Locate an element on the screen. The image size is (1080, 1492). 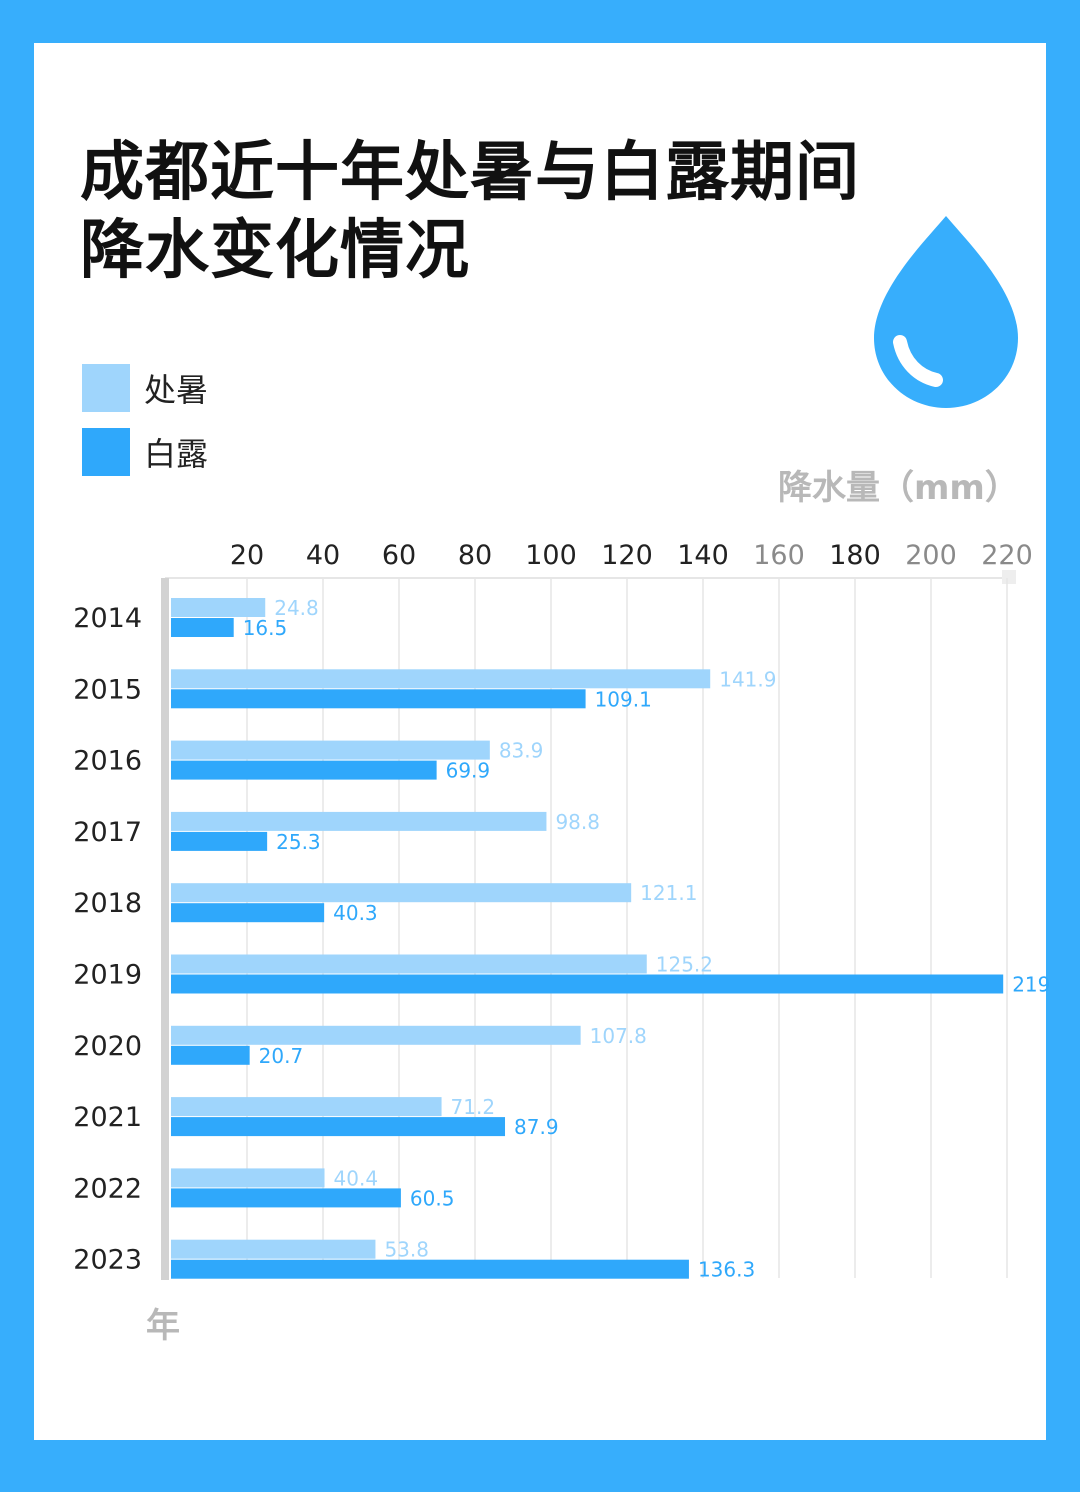
data-label-bailu: 69.9 is located at coordinates (468, 771).